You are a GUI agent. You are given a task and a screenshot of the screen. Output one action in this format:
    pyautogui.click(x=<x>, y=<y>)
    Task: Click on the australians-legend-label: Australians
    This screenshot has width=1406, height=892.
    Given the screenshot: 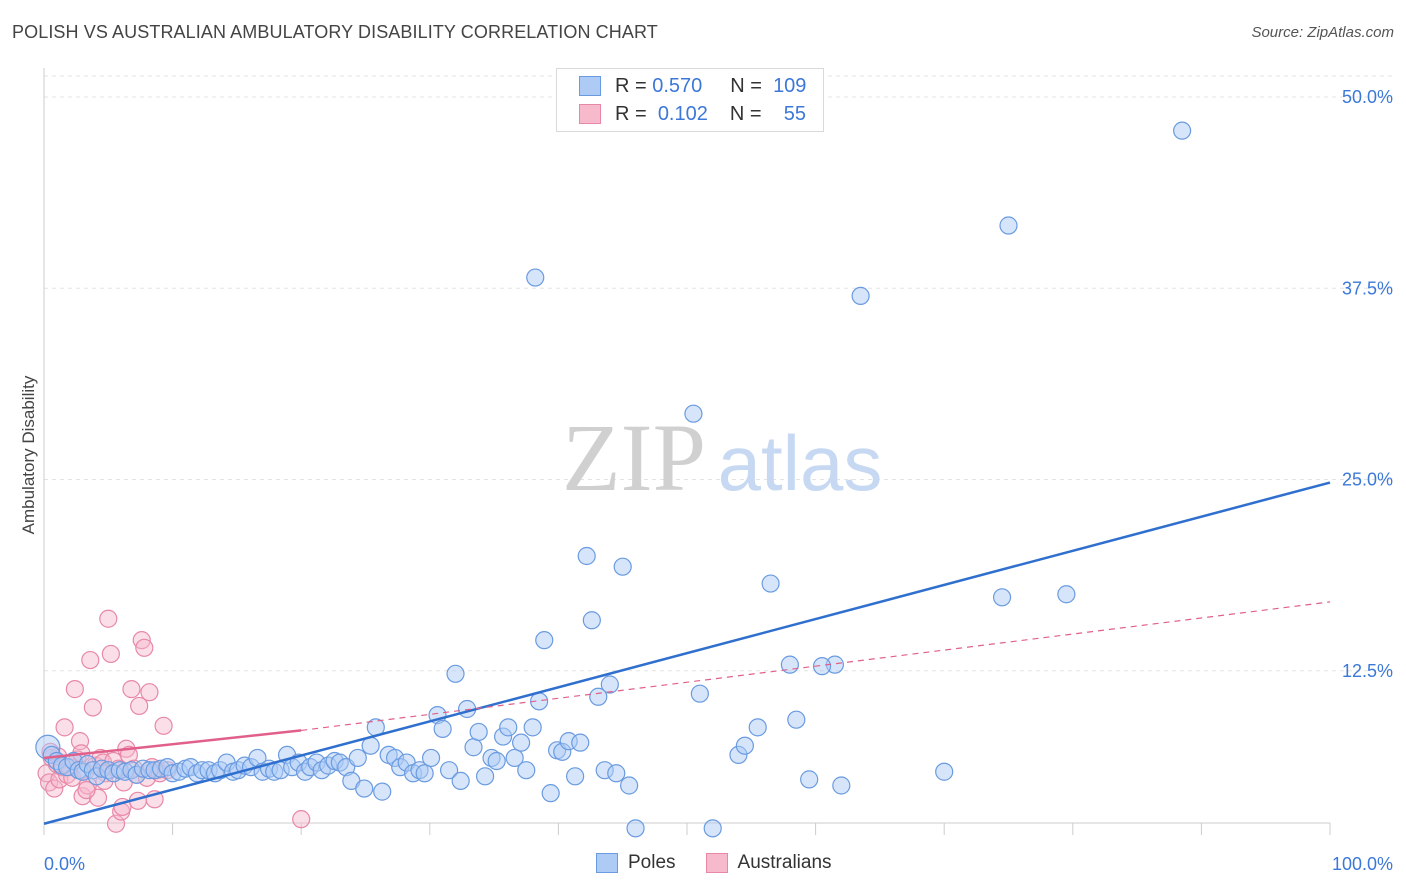 What is the action you would take?
    pyautogui.click(x=784, y=862)
    